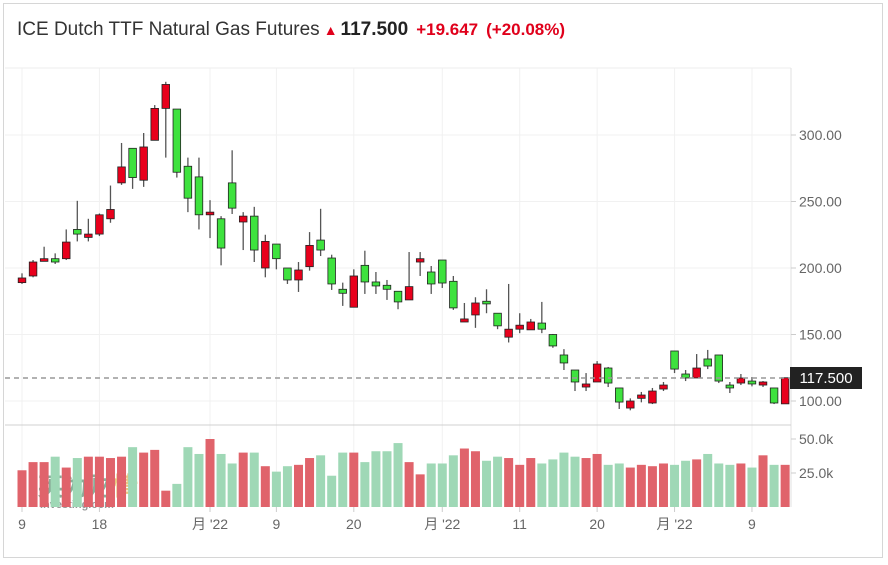  I want to click on x-tick-label: 月 '22, so click(674, 524).